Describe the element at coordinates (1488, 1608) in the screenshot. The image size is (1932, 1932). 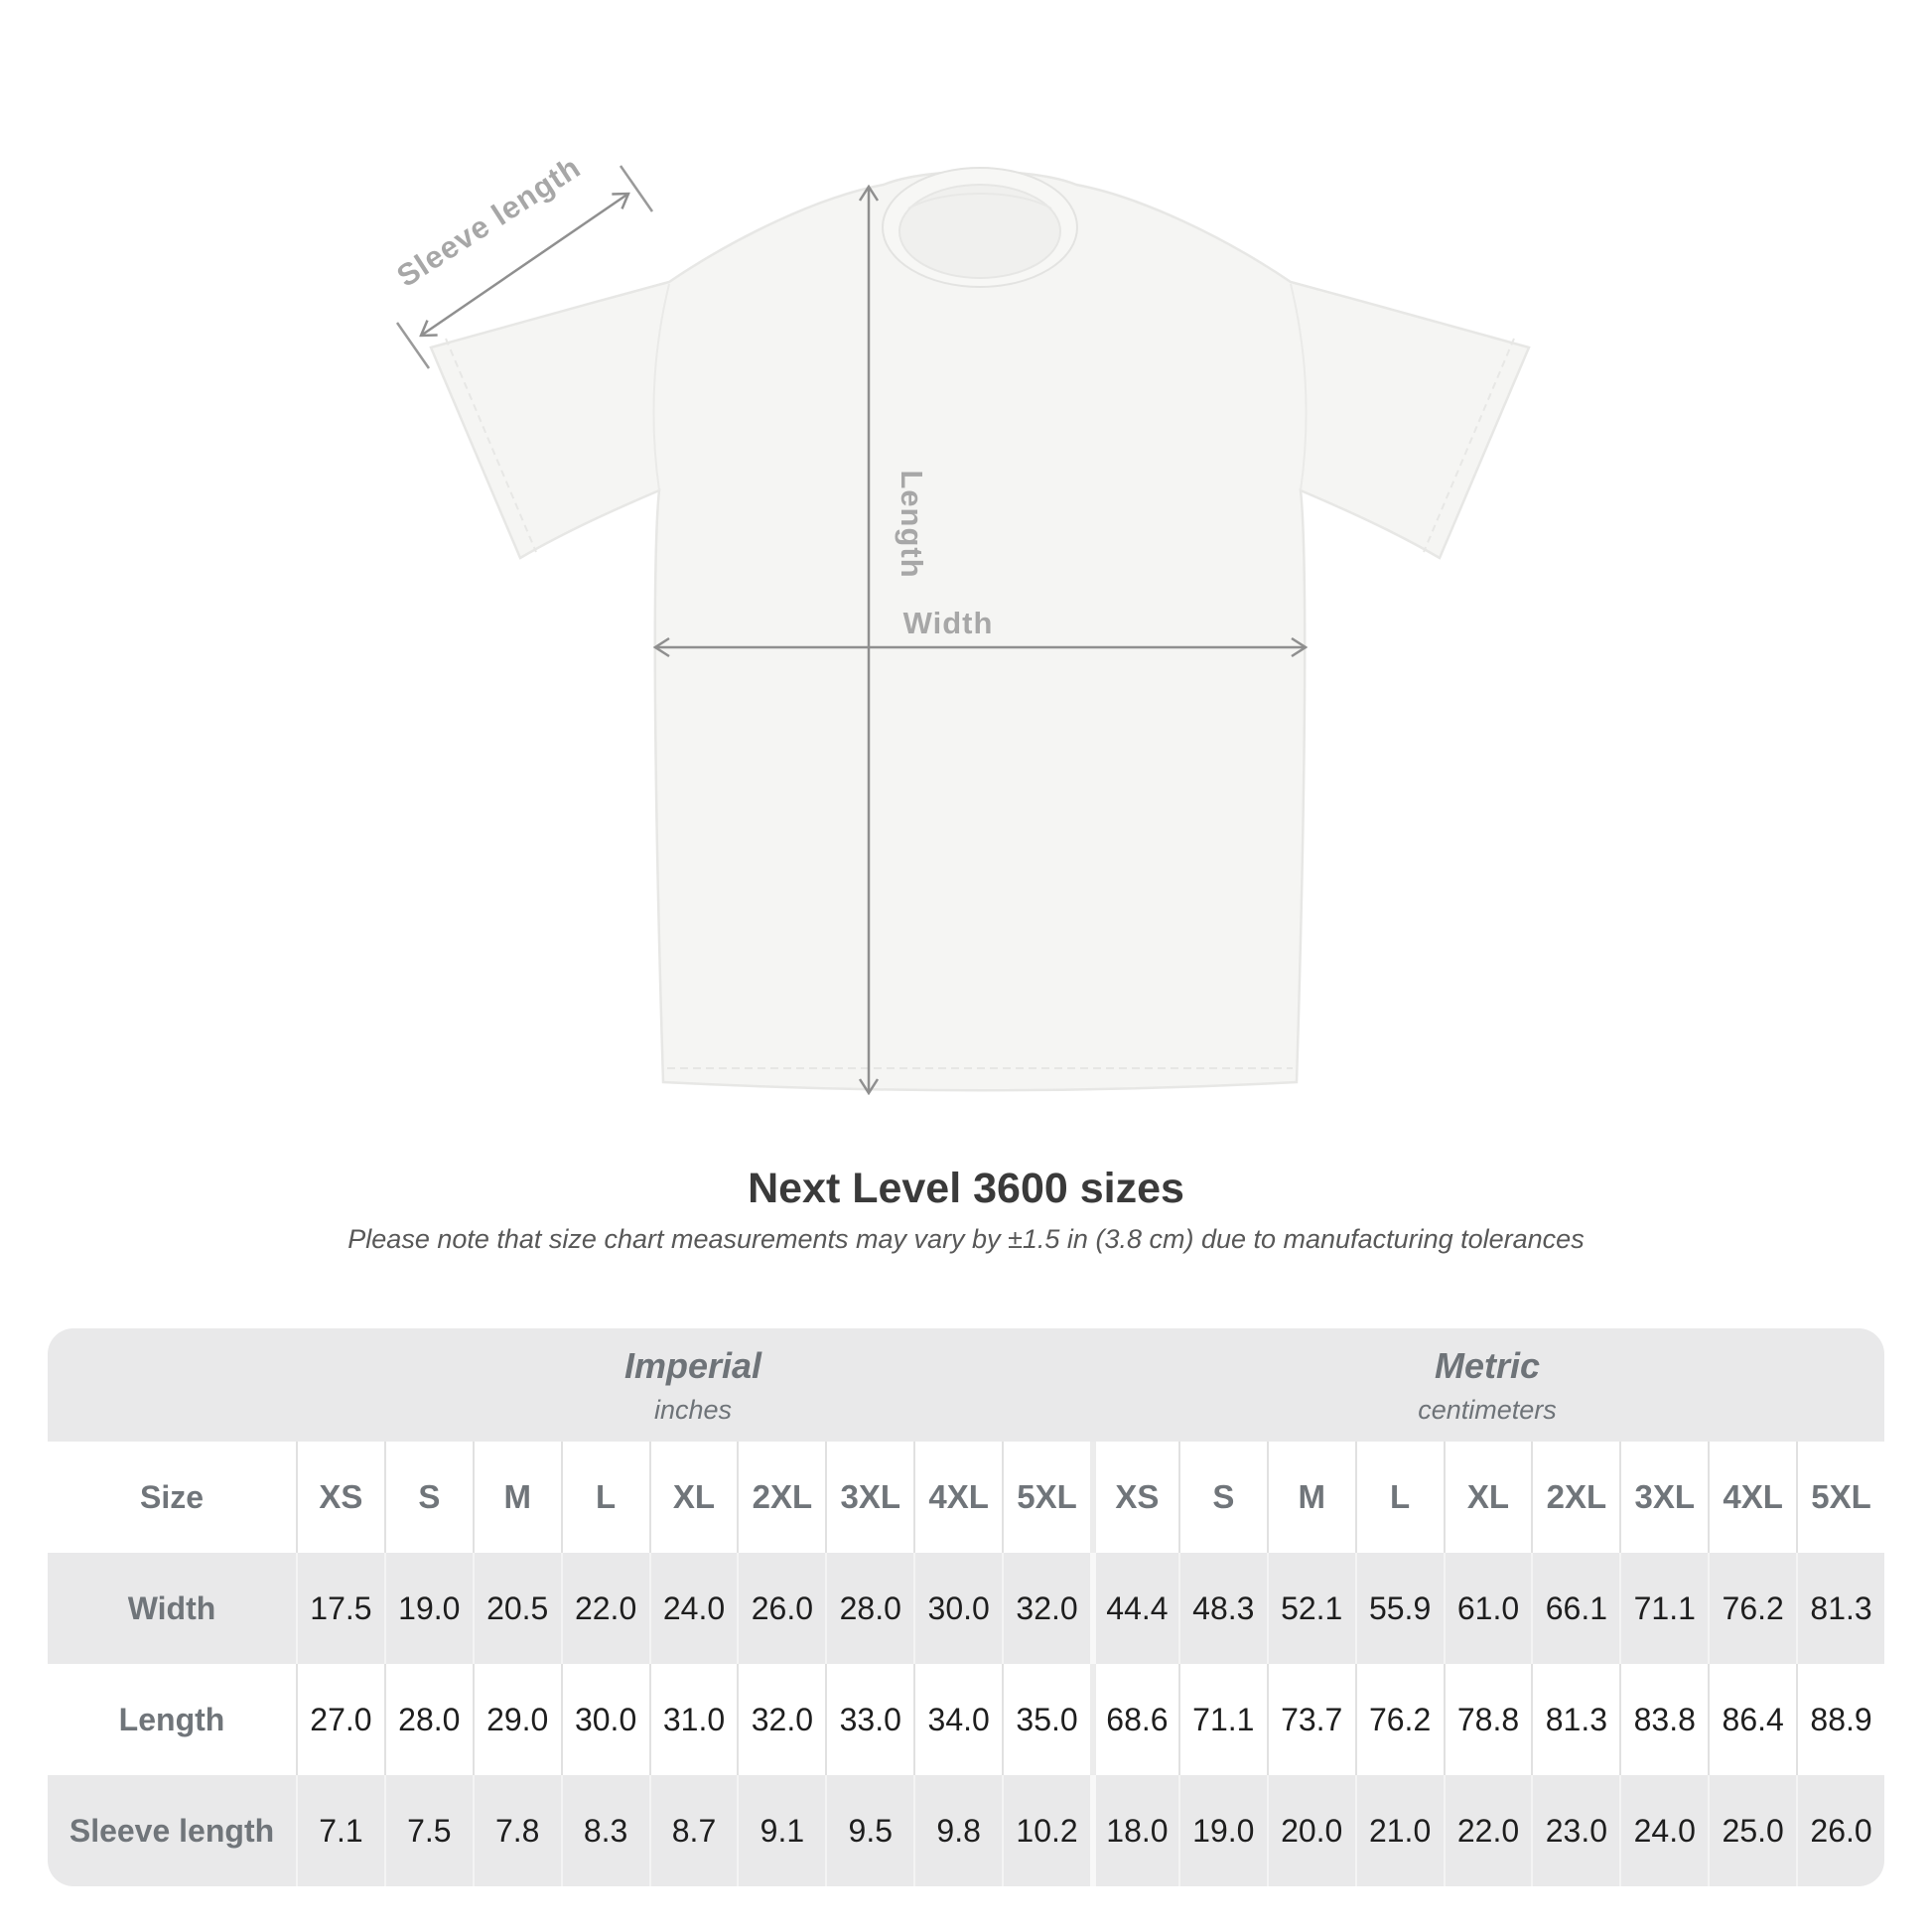
I see `value-cell: 61.0` at that location.